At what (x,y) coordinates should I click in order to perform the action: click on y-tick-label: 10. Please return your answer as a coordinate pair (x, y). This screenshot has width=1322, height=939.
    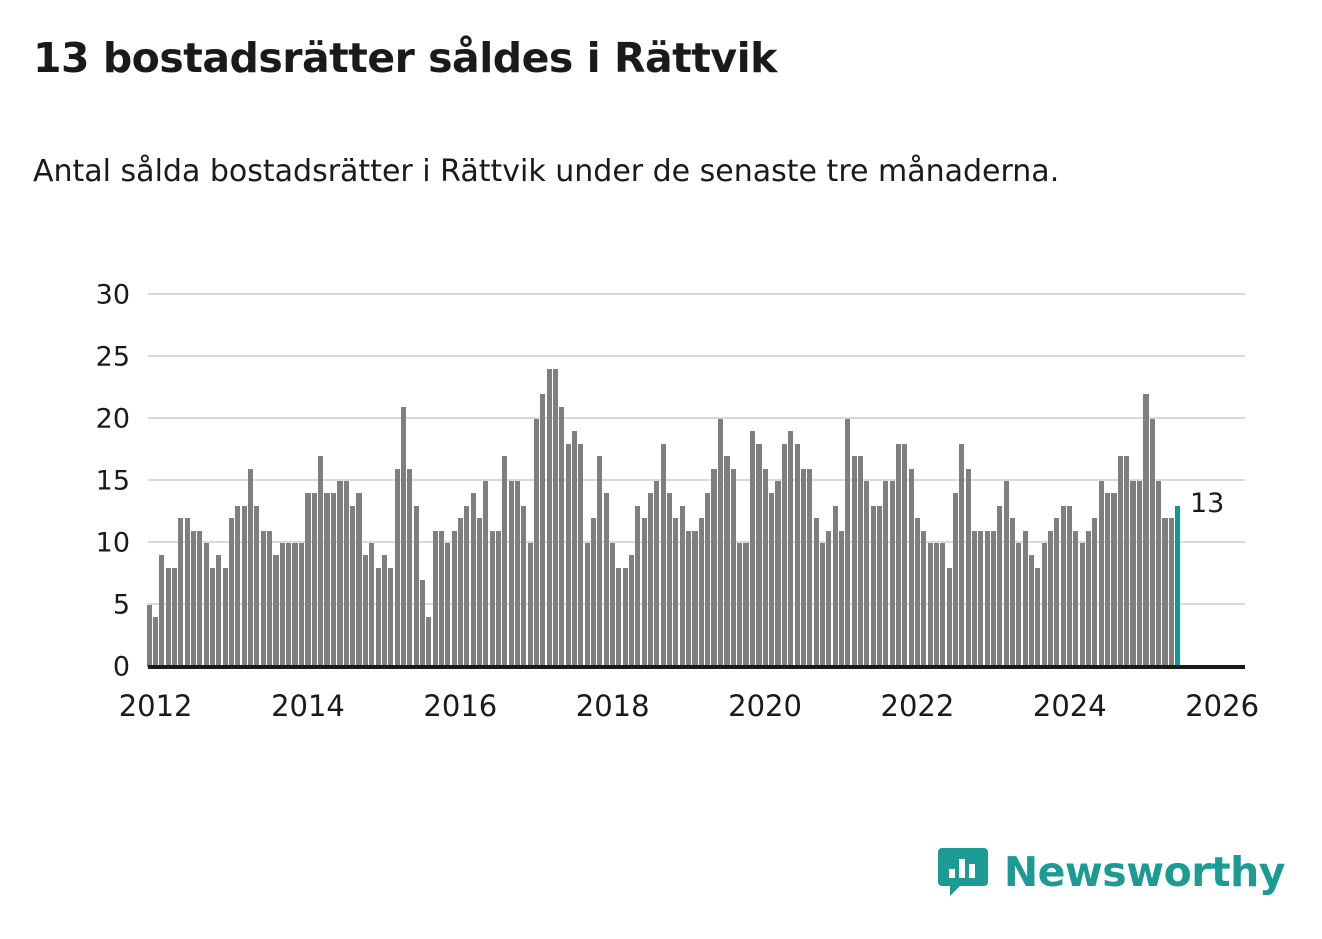
    Looking at the image, I should click on (112, 543).